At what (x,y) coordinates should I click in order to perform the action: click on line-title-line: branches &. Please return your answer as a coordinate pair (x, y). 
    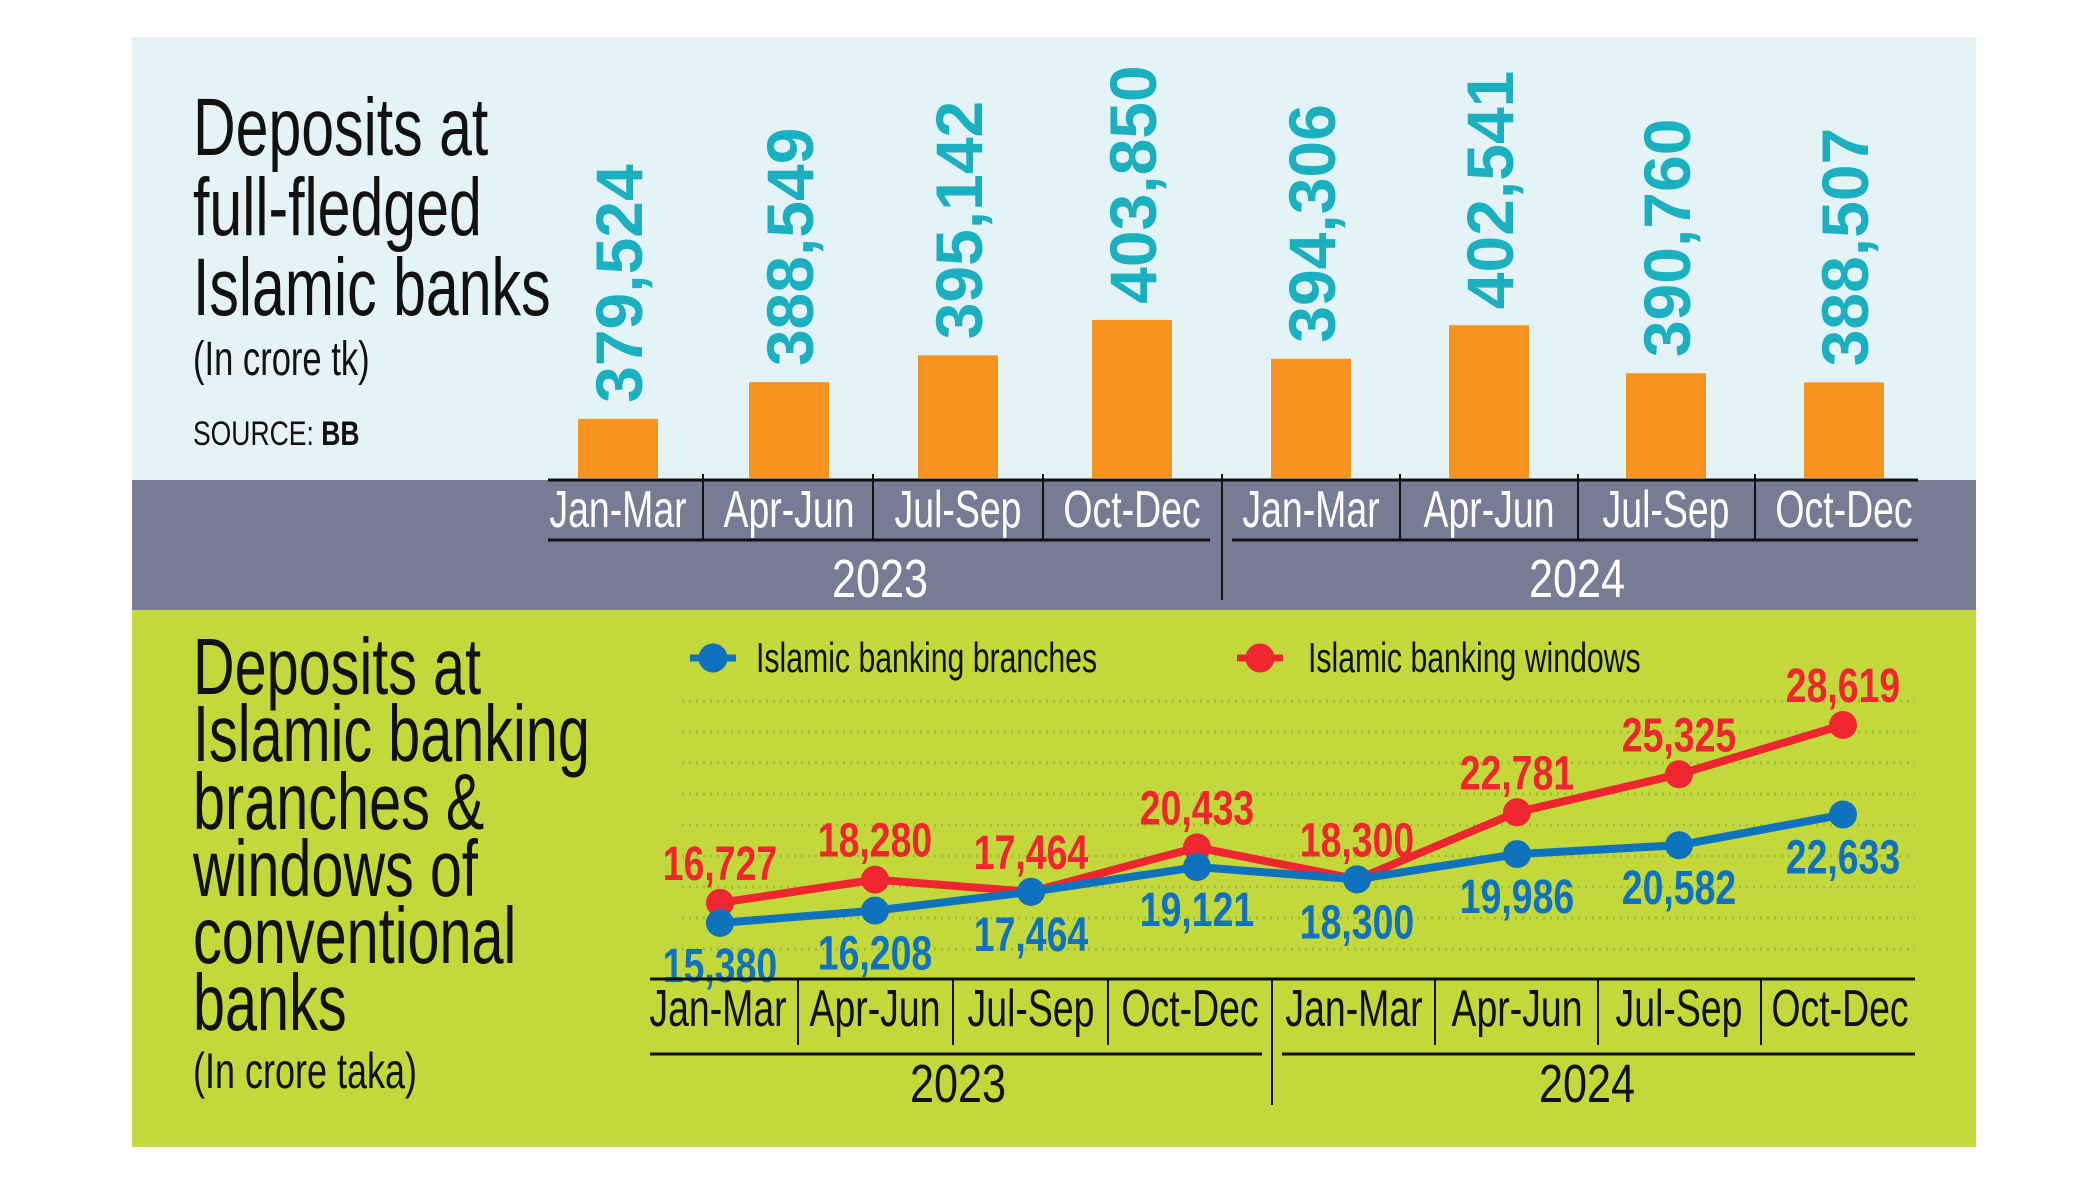
    Looking at the image, I should click on (338, 802).